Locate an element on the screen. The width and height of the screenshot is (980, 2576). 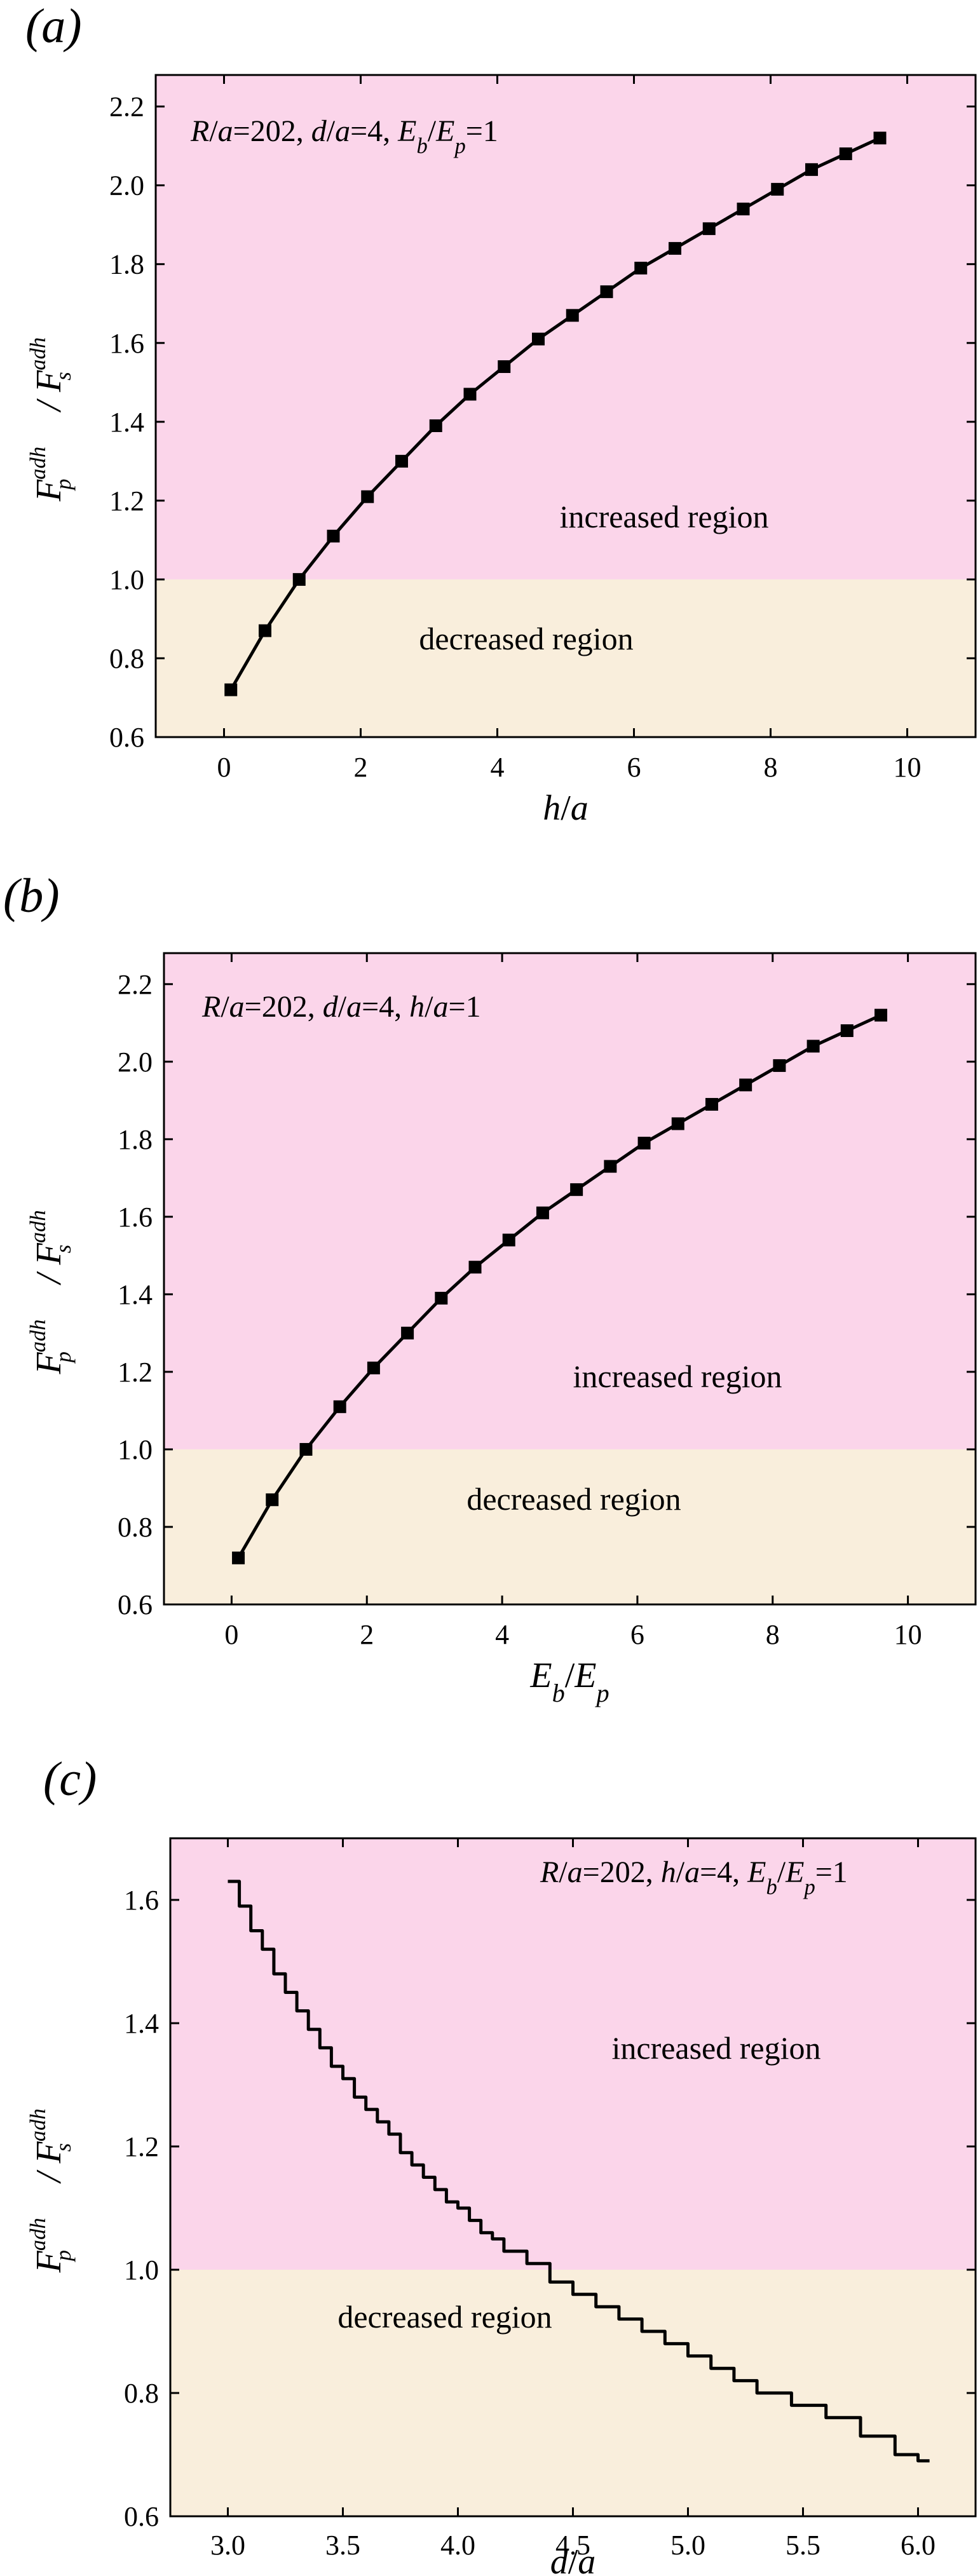
panel-3-parameters-annotation-part: h is located at coordinates (668, 1872).